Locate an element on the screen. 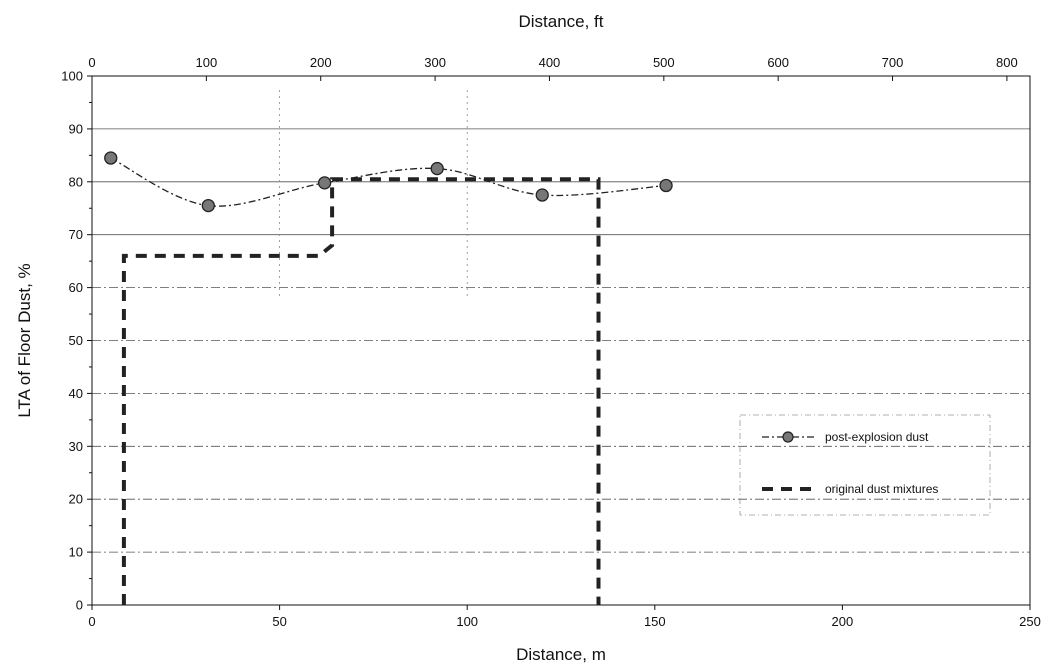 The image size is (1051, 670). legend-marker-post-explosion is located at coordinates (788, 437).